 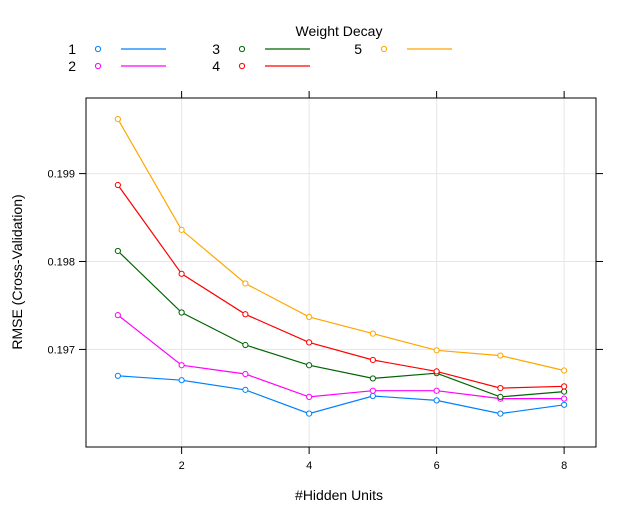 I want to click on x-tick-label: 6, so click(x=437, y=466).